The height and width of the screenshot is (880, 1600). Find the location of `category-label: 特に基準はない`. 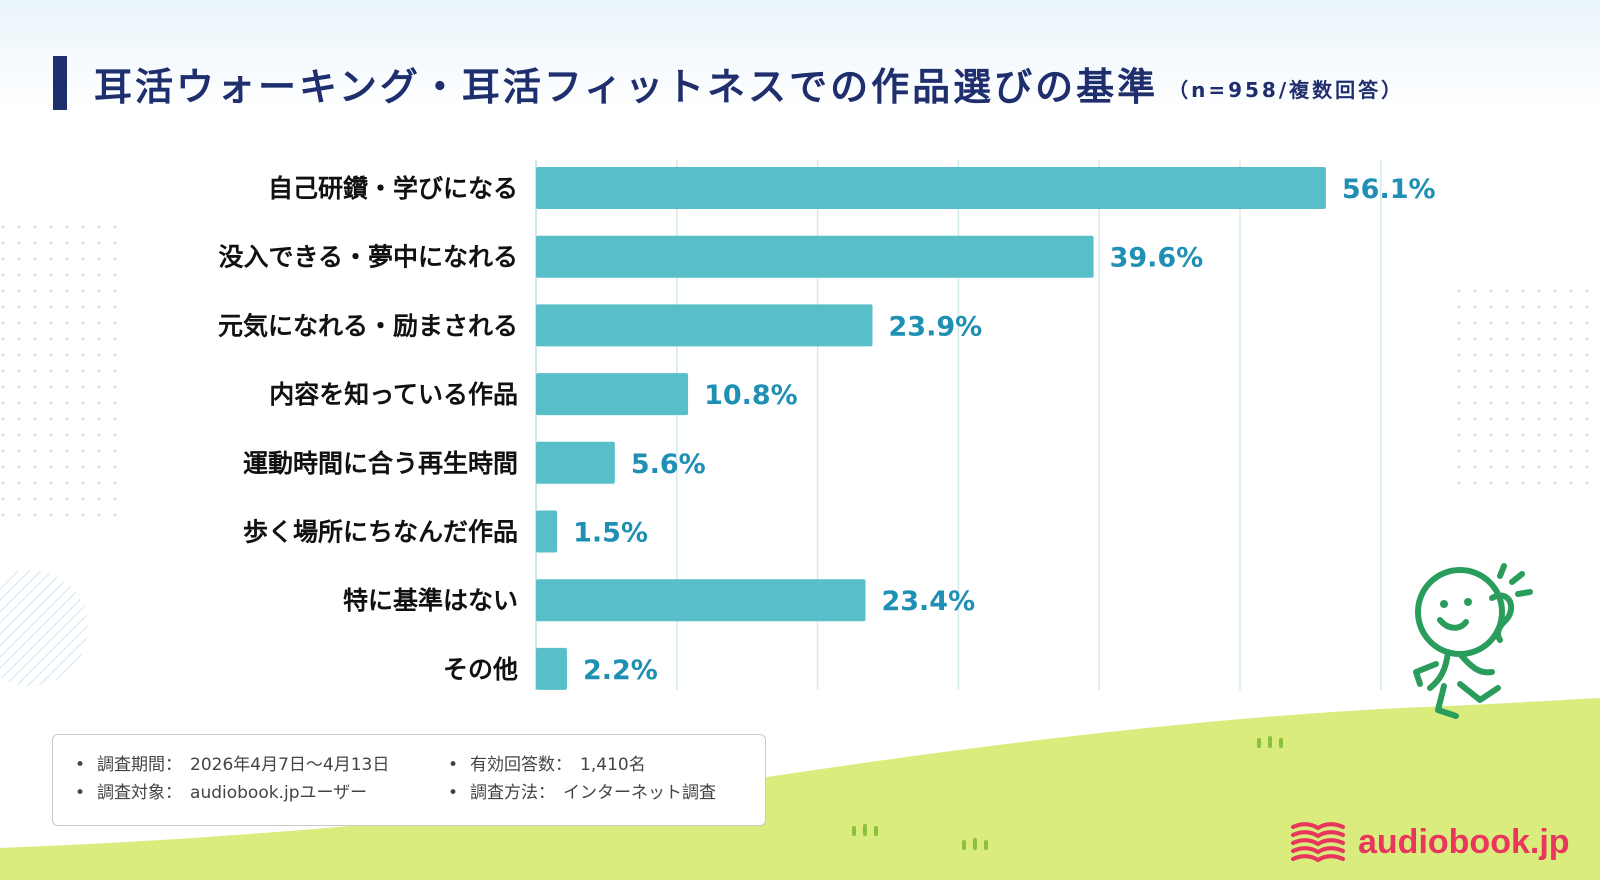

category-label: 特に基準はない is located at coordinates (430, 600).